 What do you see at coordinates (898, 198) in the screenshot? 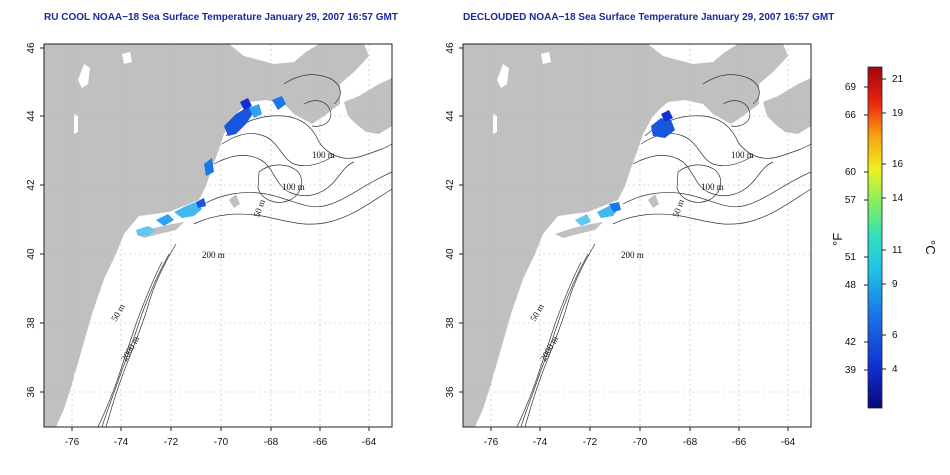
I see `celsius-tick-label: 14` at bounding box center [898, 198].